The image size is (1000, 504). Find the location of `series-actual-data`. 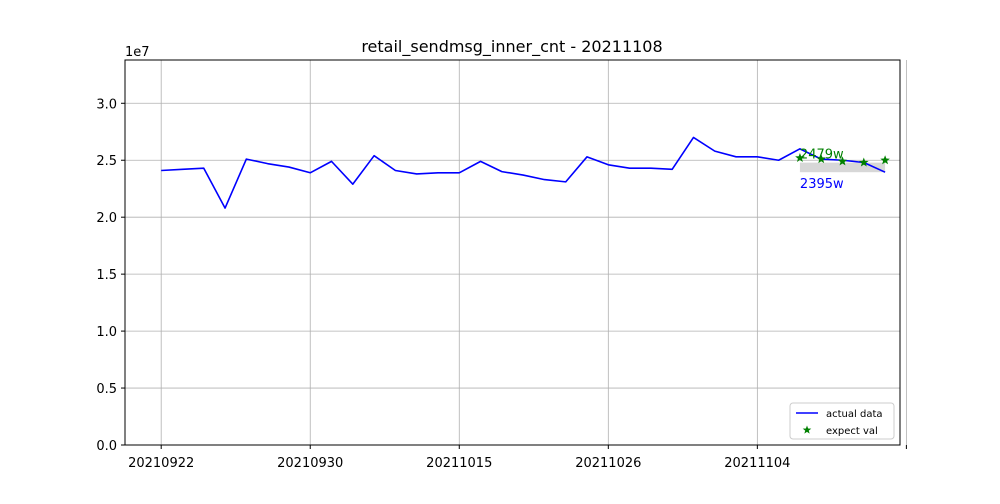

series-actual-data is located at coordinates (523, 172).